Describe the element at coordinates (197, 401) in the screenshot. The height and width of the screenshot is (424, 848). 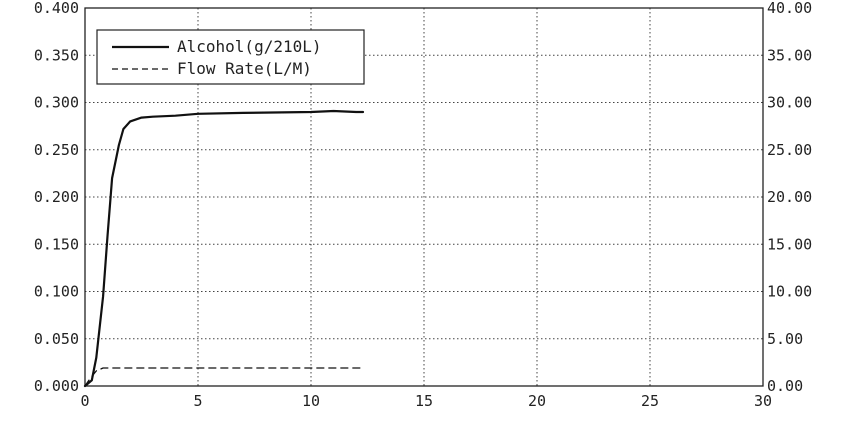
I see `bottom-tick-label: 5` at that location.